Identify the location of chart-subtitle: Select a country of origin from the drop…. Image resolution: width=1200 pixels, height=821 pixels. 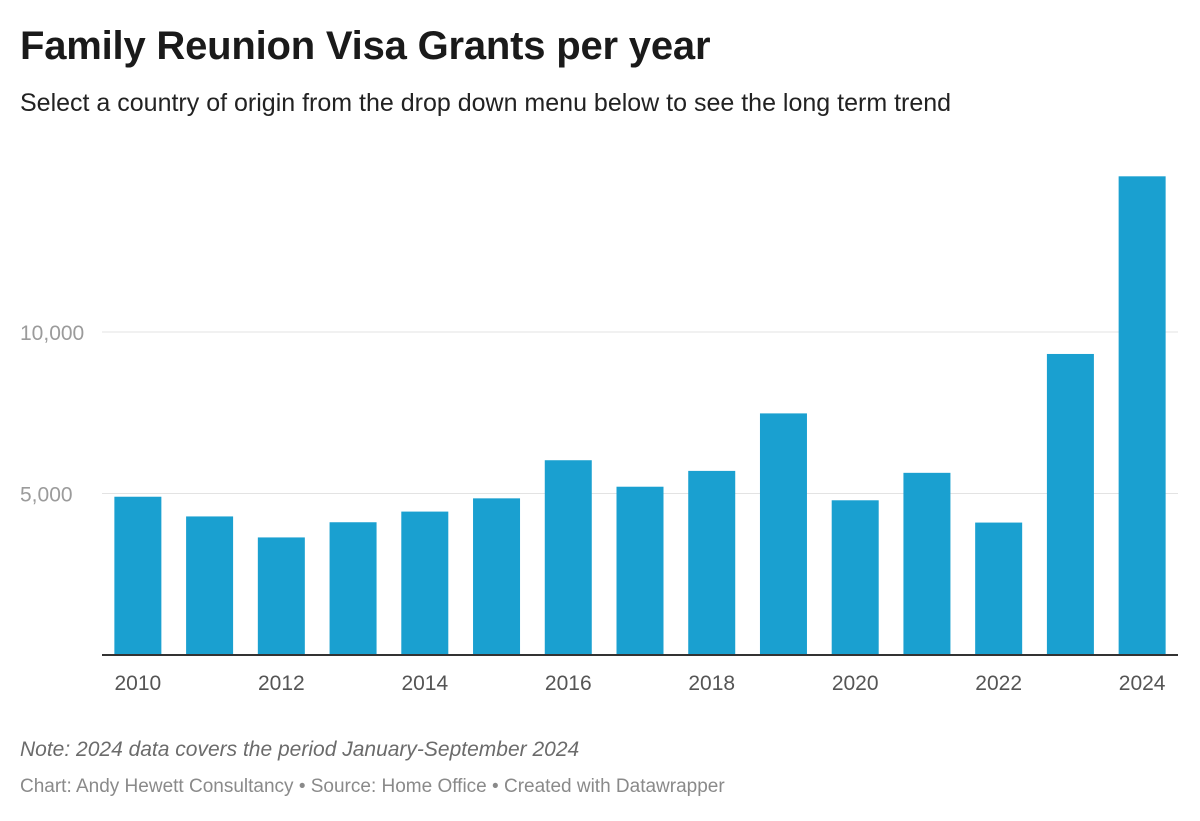
(486, 103).